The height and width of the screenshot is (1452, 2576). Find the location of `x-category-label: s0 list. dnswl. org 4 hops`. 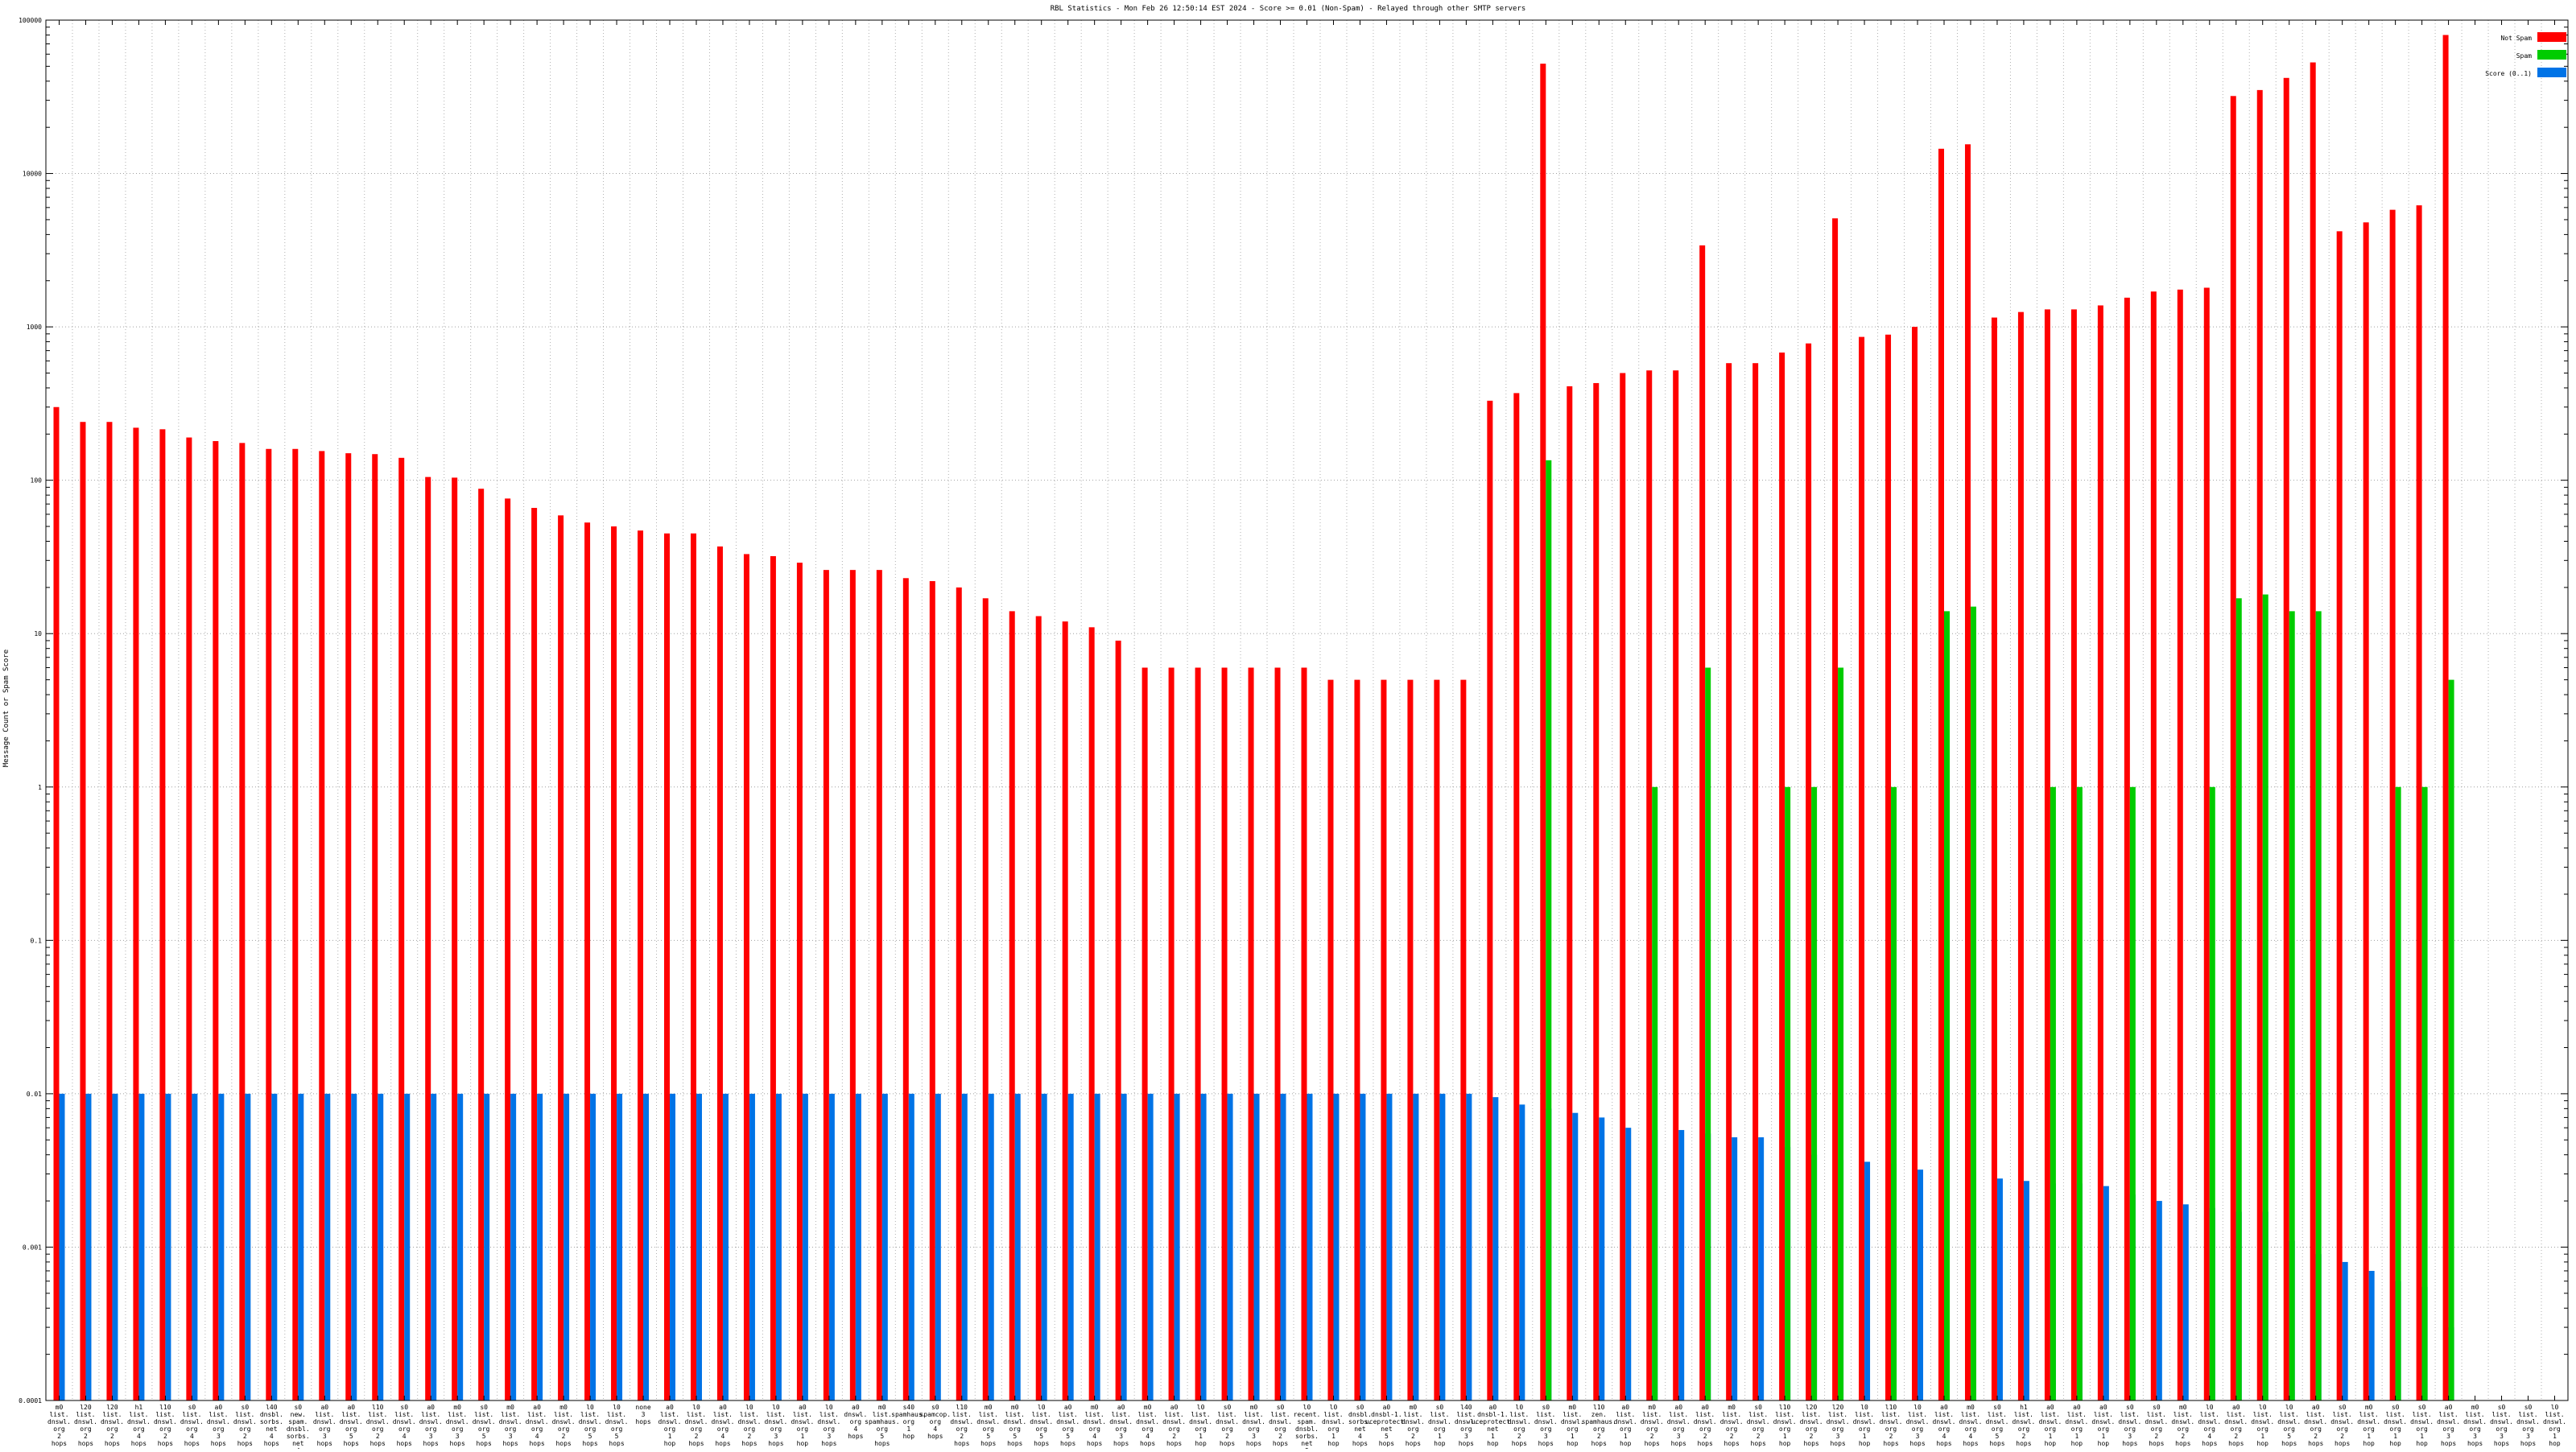

x-category-label: s0 list. dnswl. org 4 hops is located at coordinates (192, 1425).